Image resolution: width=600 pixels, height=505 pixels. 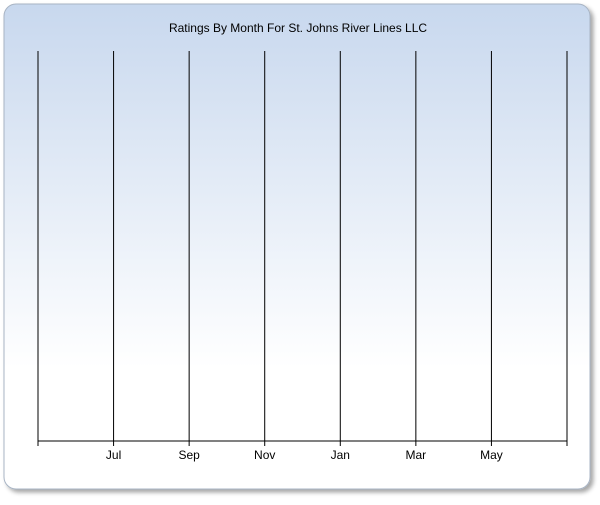 What do you see at coordinates (340, 455) in the screenshot?
I see `x-tick-label: Jan` at bounding box center [340, 455].